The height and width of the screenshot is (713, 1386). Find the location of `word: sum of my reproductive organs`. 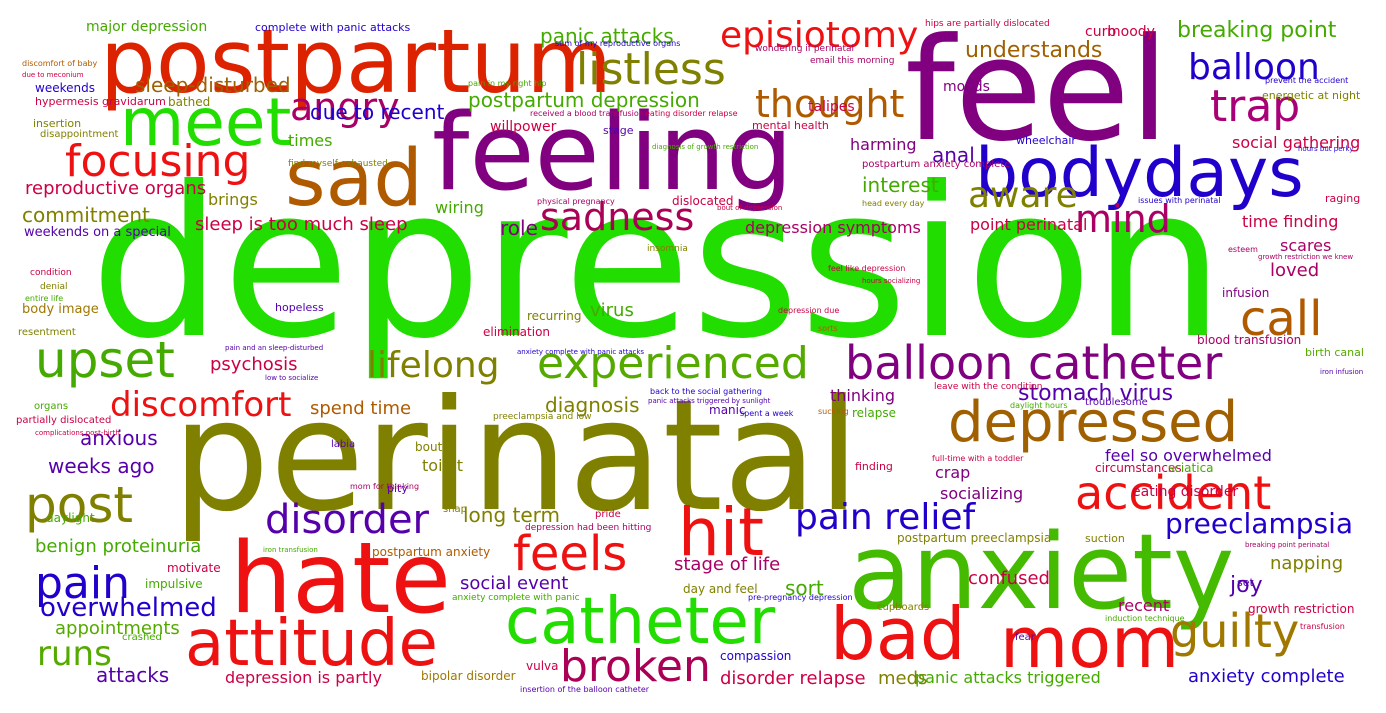

word: sum of my reproductive organs is located at coordinates (618, 43).